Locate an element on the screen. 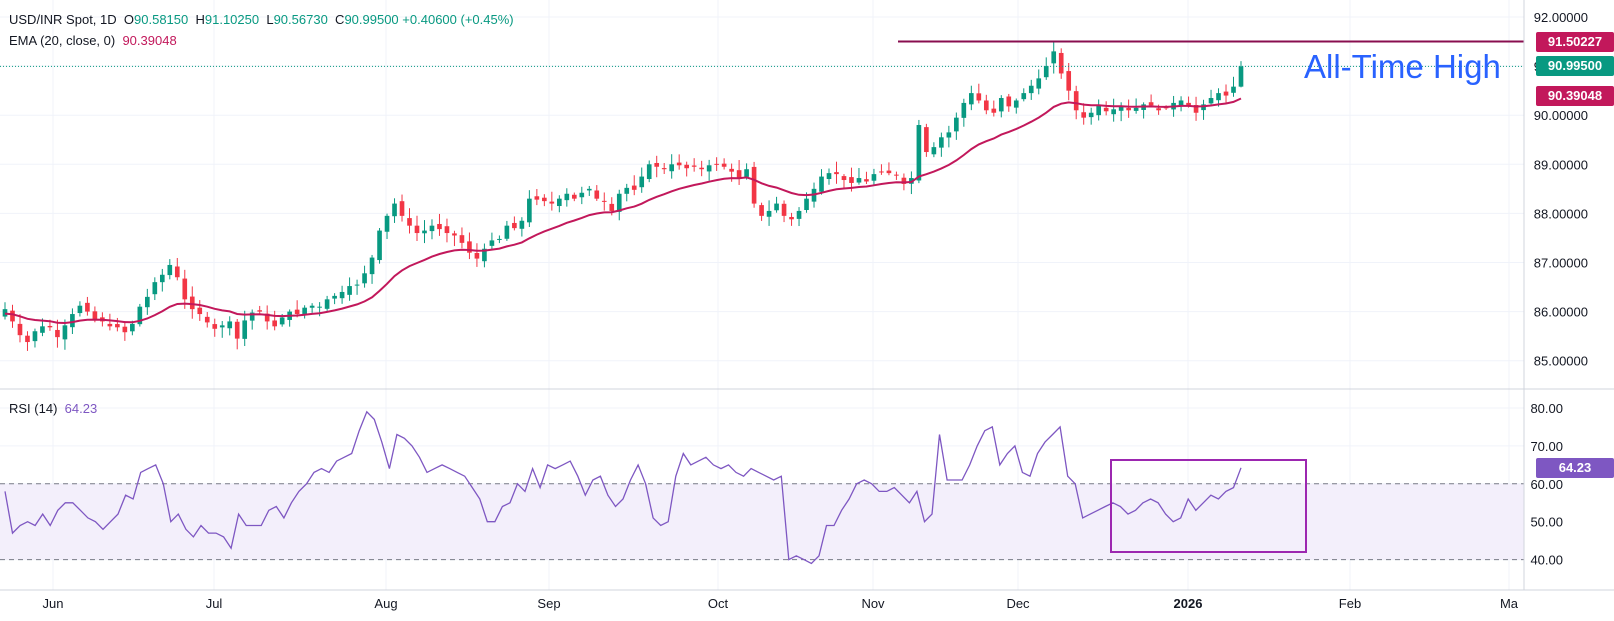  time-tick-label: Jun is located at coordinates (53, 603).